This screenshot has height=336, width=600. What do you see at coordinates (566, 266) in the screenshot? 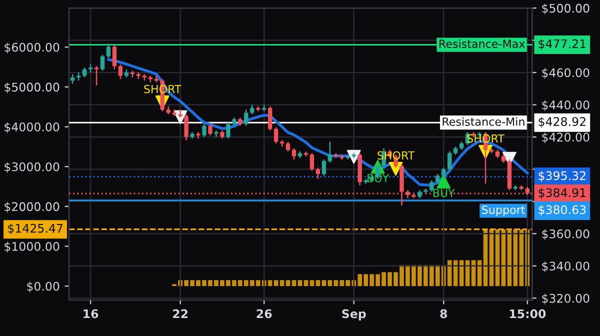
I see `y-tick-label: $340.00` at bounding box center [566, 266].